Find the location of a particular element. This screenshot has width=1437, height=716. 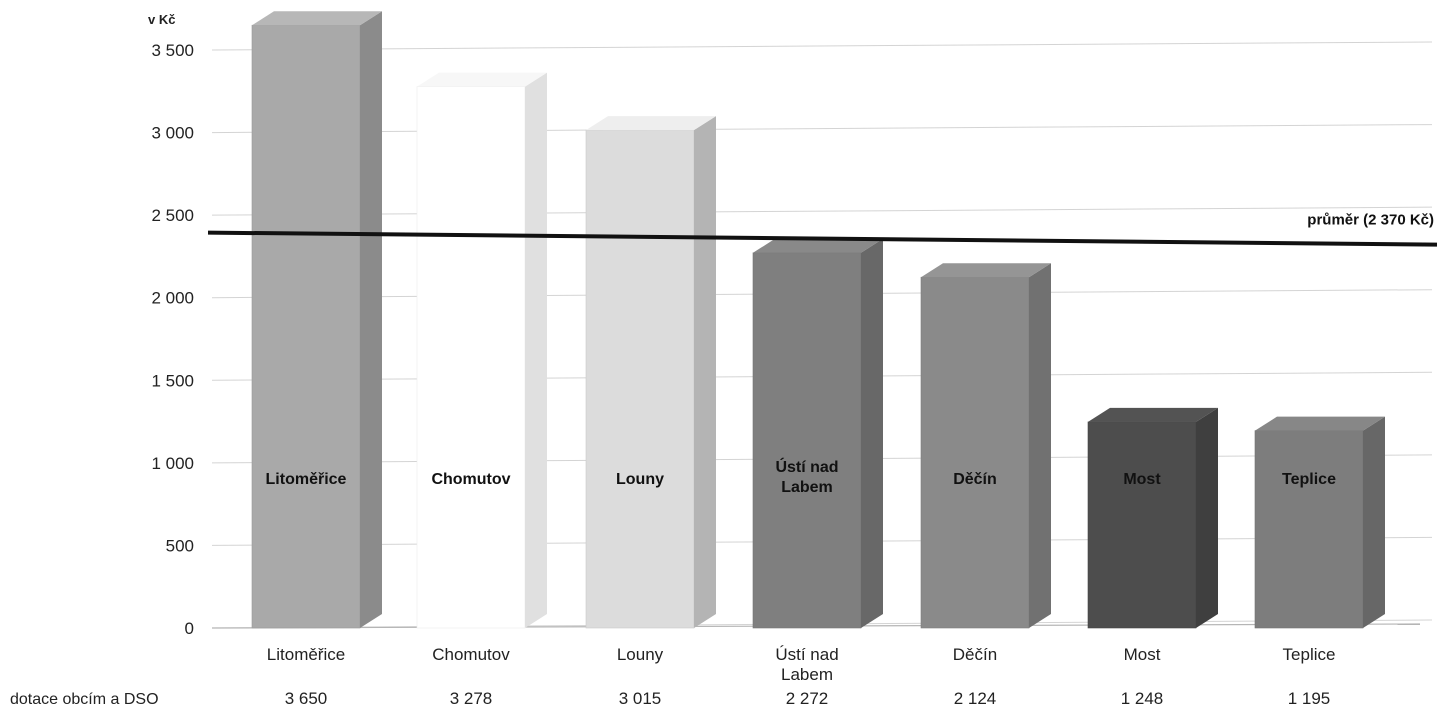

y-tick-label: 0 is located at coordinates (189, 628).